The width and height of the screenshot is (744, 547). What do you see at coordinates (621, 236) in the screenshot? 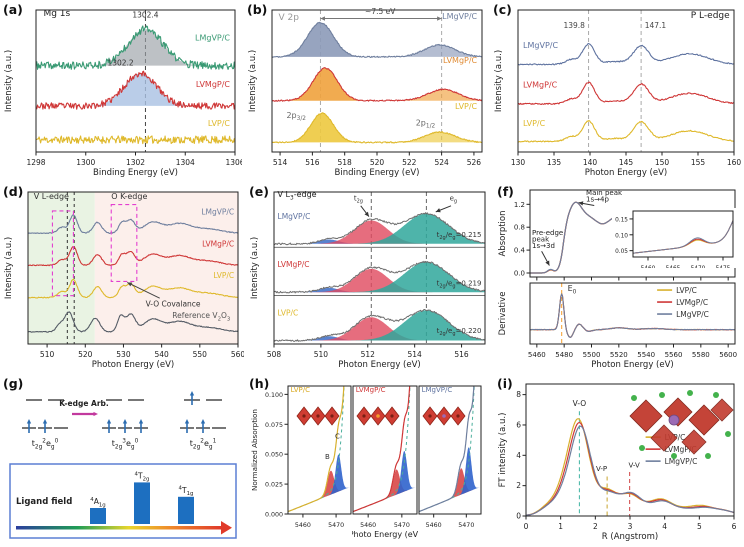
I see `svg-text: 0.10` at bounding box center [621, 236].